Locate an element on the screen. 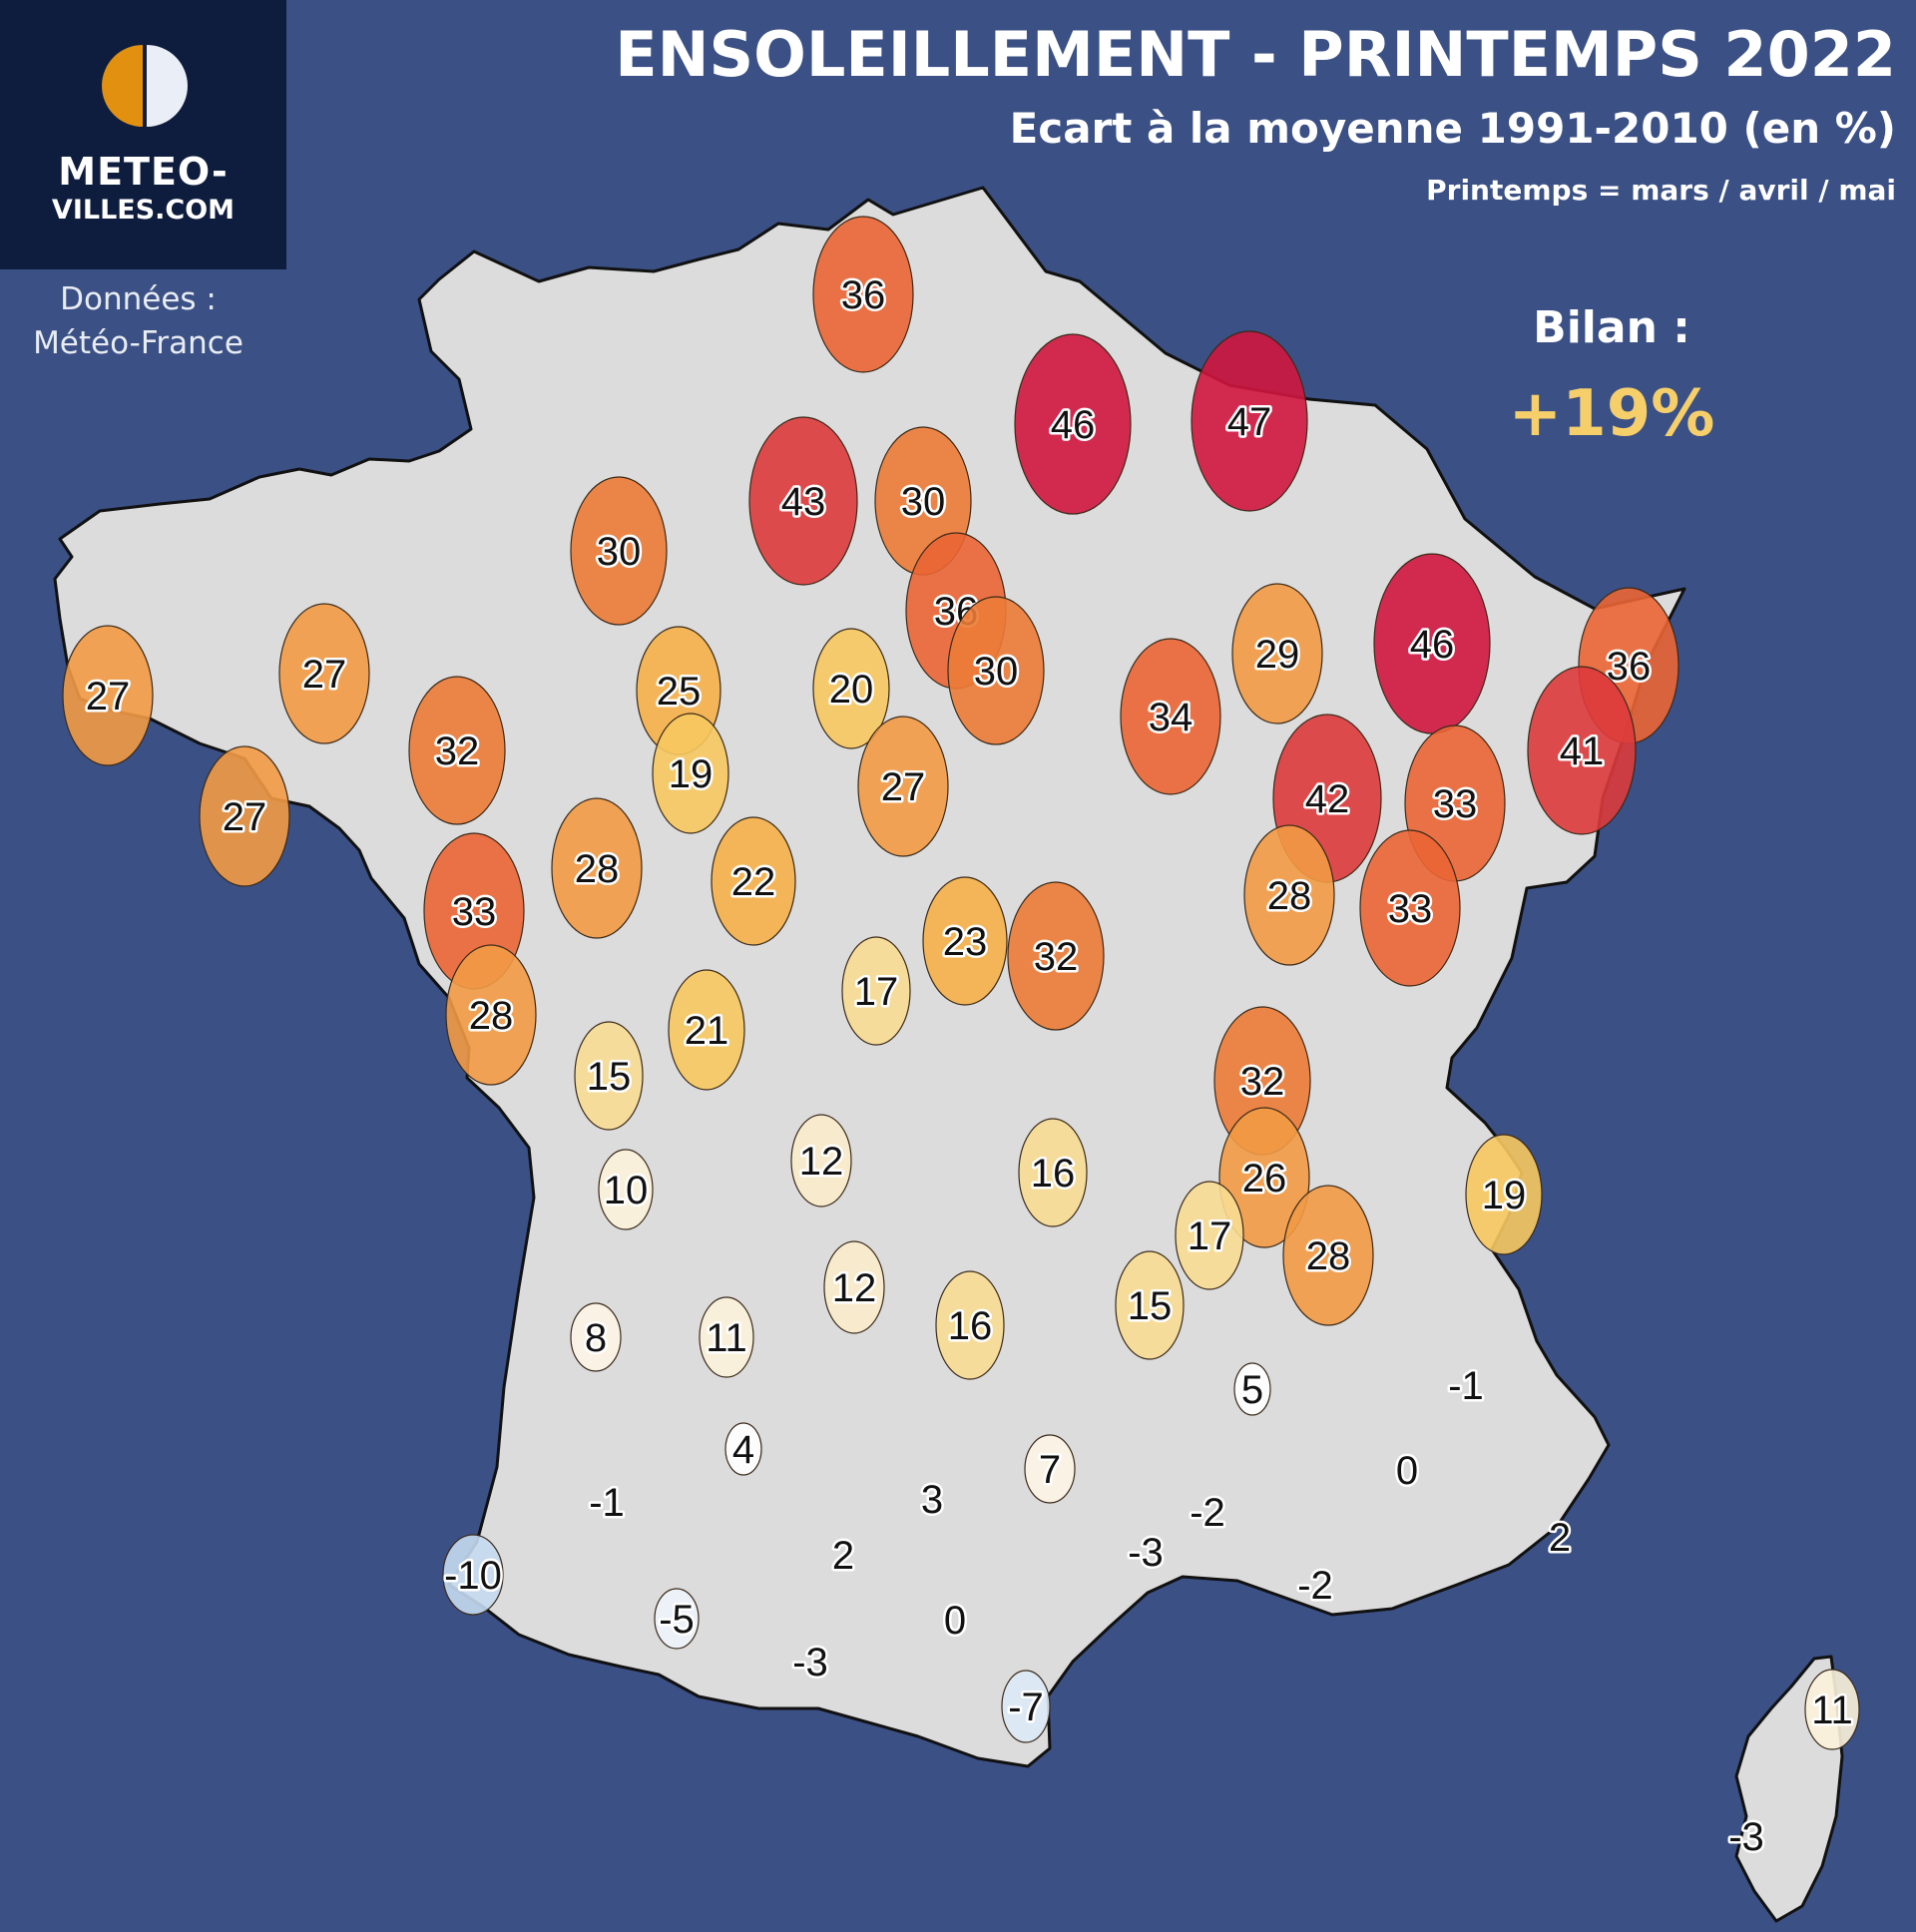 The image size is (1916, 1932). station-value: 42 is located at coordinates (1327, 799).